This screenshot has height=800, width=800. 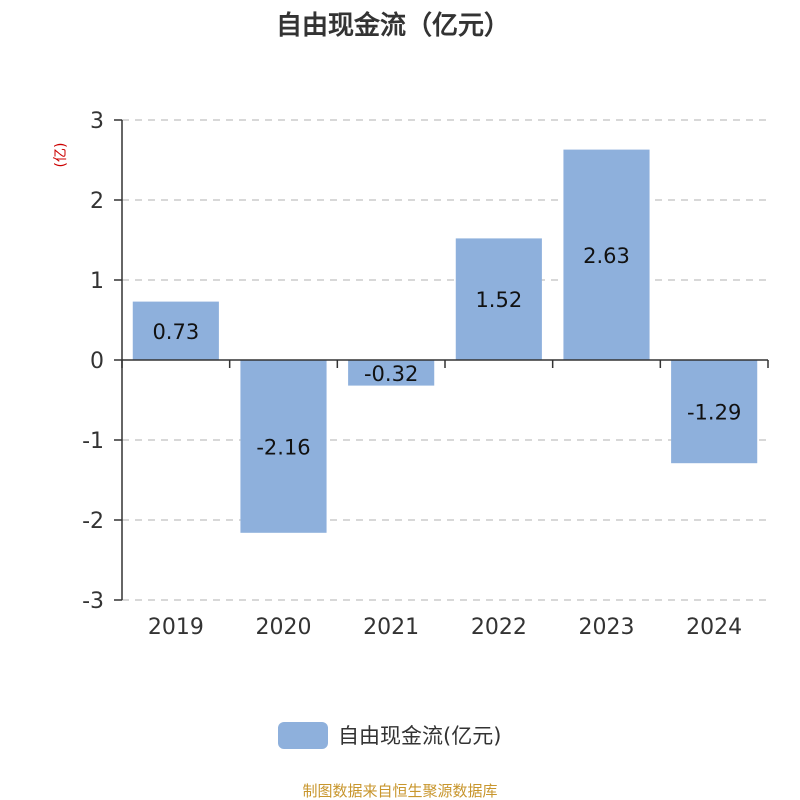 I want to click on y-axis-tick-labels: 3 2 1 0 -1 -2 -3, so click(x=93, y=361).